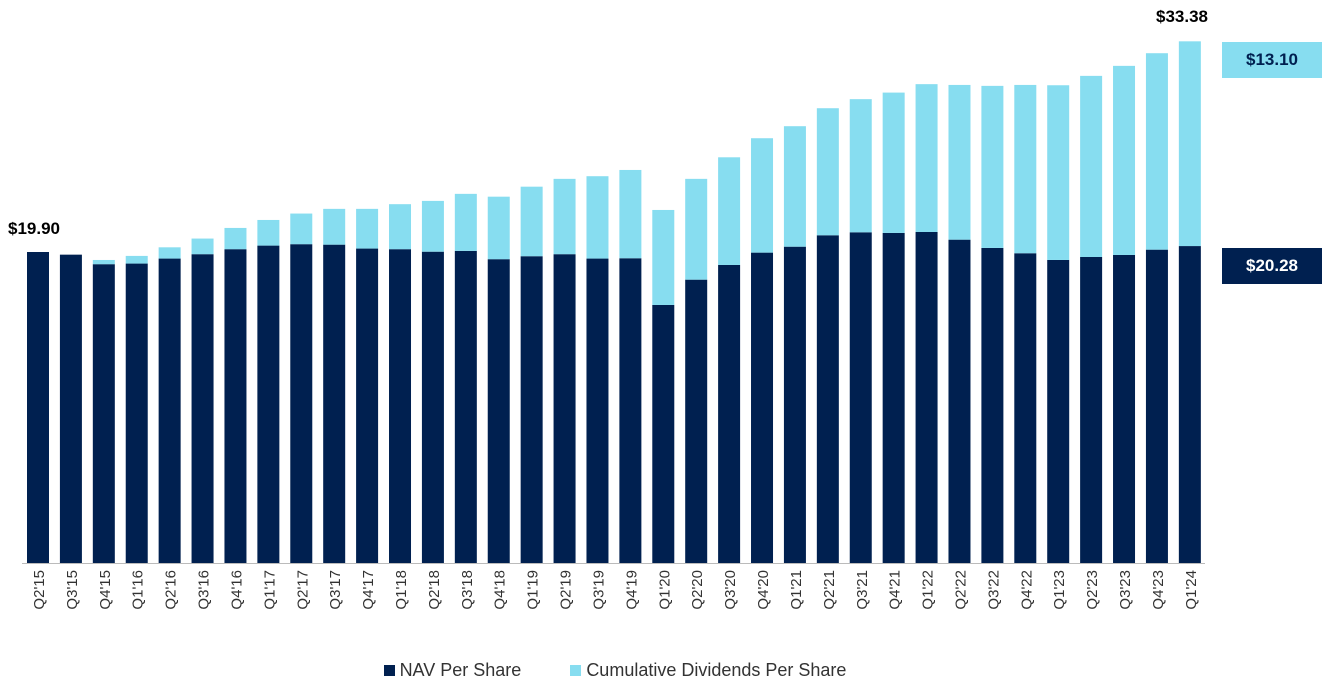 This screenshot has width=1330, height=694. What do you see at coordinates (533, 590) in the screenshot?
I see `x-tick-label: Q1'19` at bounding box center [533, 590].